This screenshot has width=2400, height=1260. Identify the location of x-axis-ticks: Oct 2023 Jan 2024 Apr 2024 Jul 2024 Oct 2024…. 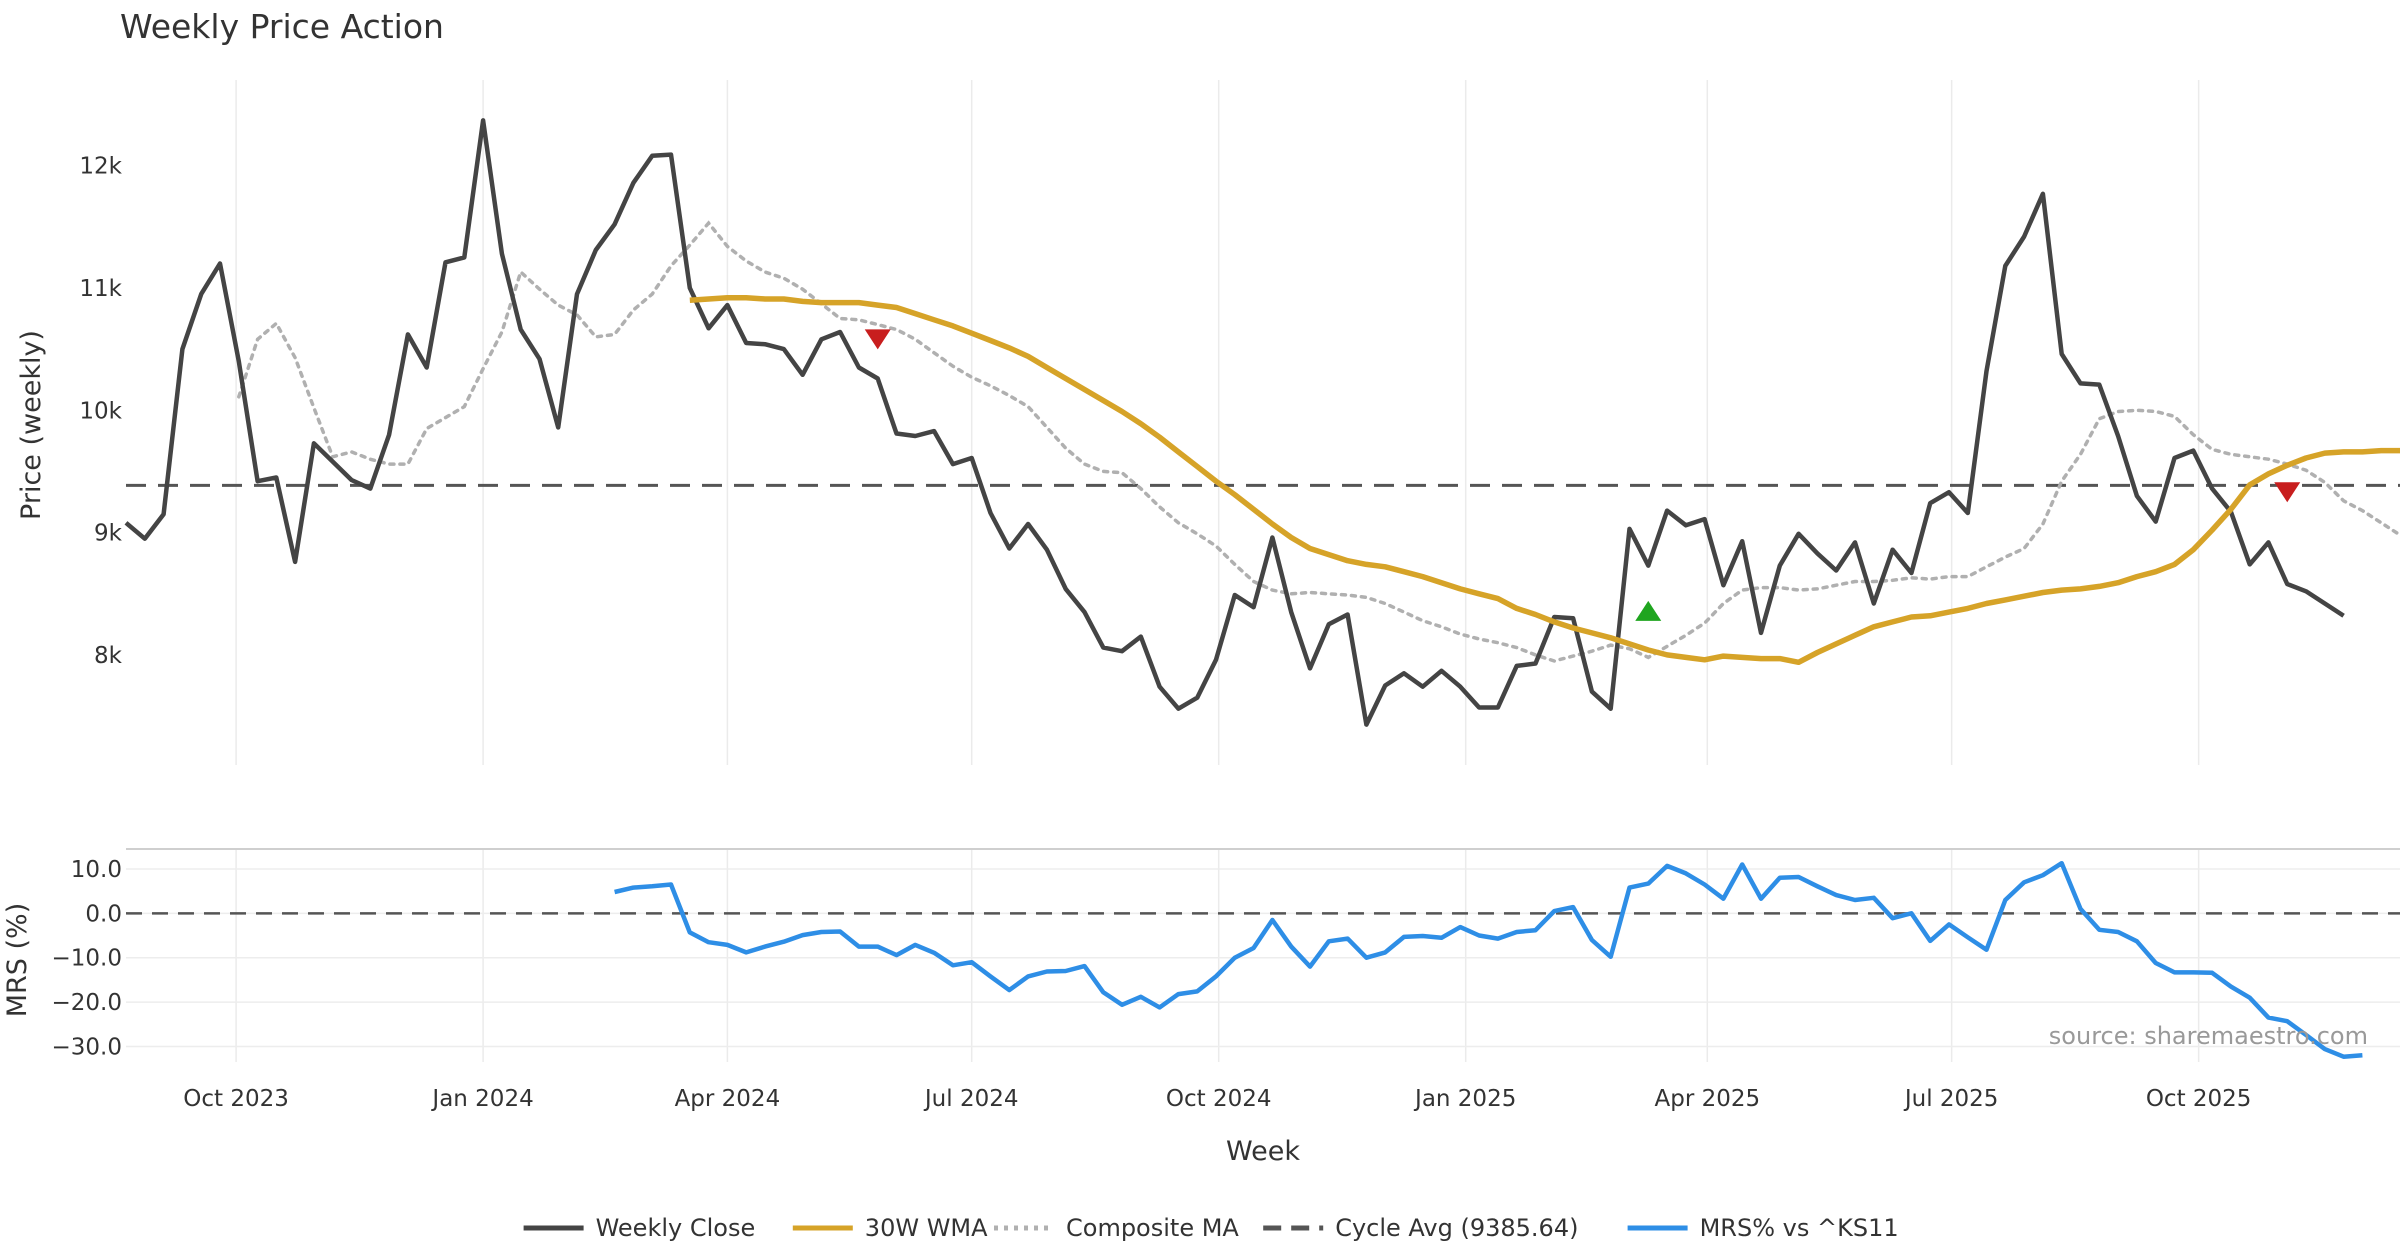
(1217, 1099).